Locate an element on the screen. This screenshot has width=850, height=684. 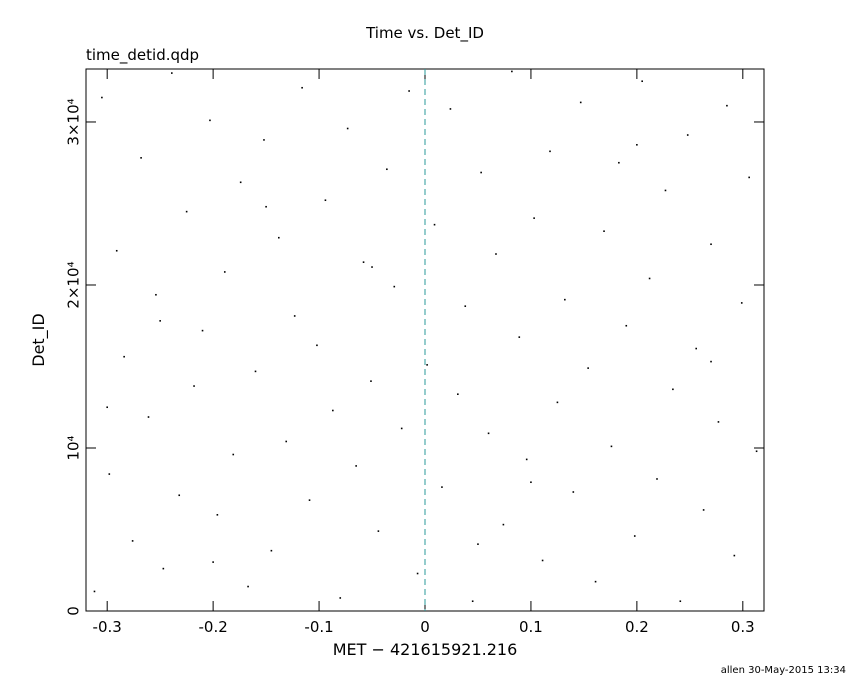
y-tick-label: 0 is located at coordinates (74, 611).